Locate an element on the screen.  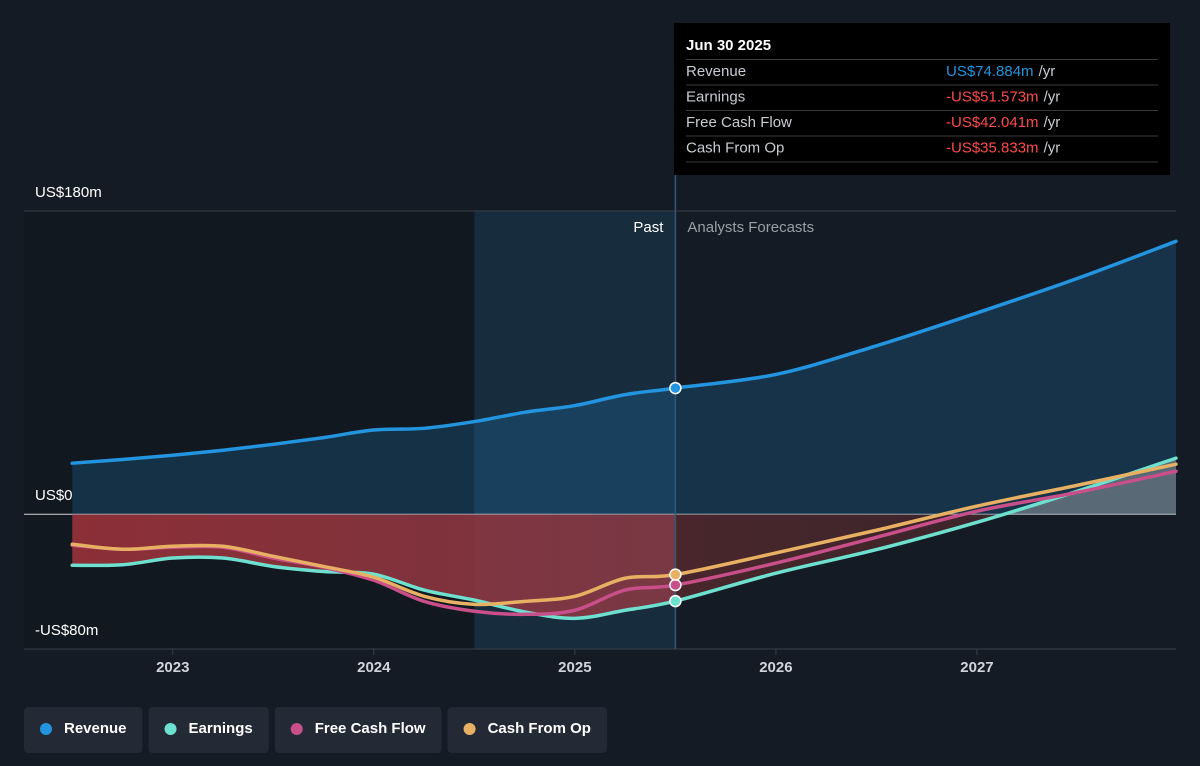
tooltip-label: Revenue is located at coordinates (716, 71).